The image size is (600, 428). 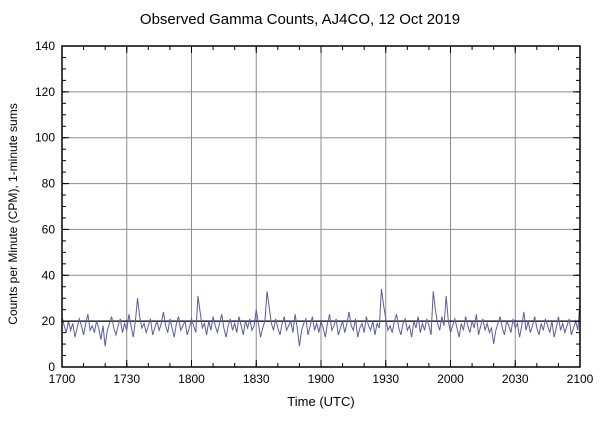 I want to click on x-tick-label: 2000, so click(x=450, y=379).